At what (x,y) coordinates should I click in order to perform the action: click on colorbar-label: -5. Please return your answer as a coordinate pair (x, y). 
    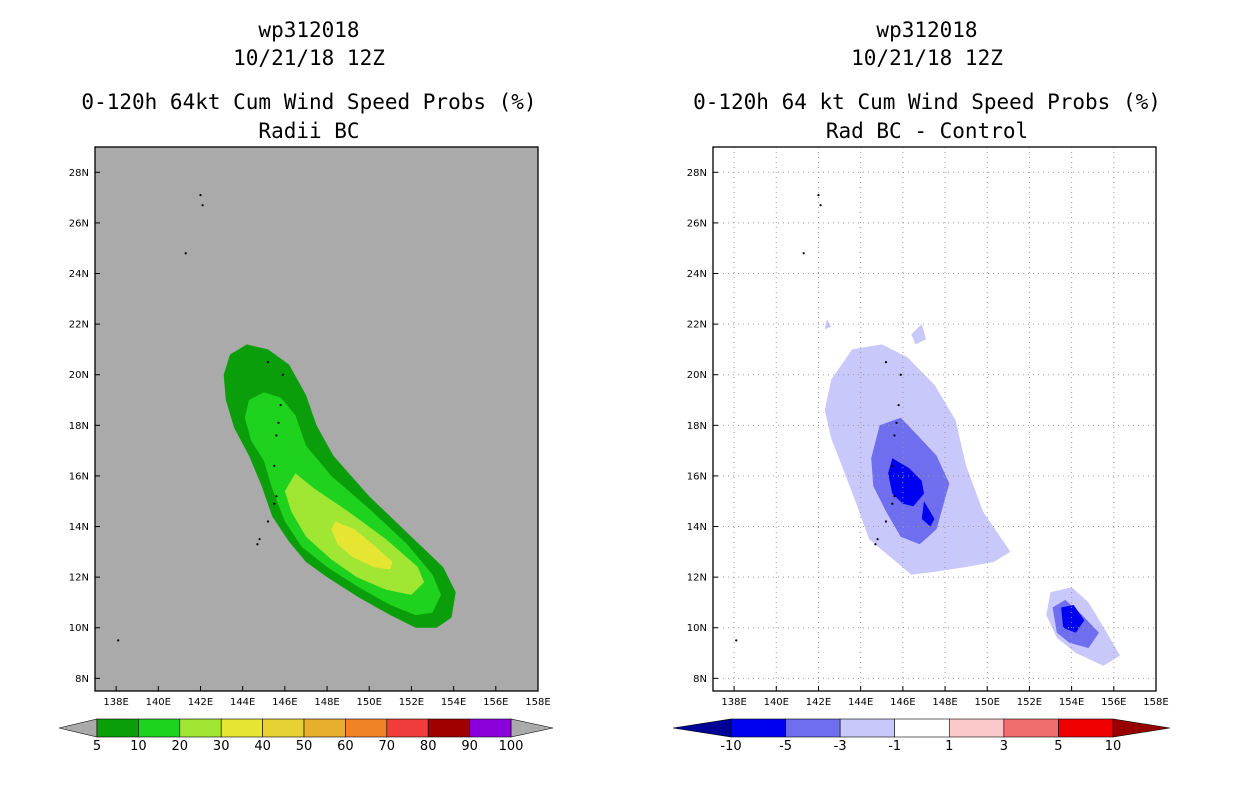
    Looking at the image, I should click on (785, 746).